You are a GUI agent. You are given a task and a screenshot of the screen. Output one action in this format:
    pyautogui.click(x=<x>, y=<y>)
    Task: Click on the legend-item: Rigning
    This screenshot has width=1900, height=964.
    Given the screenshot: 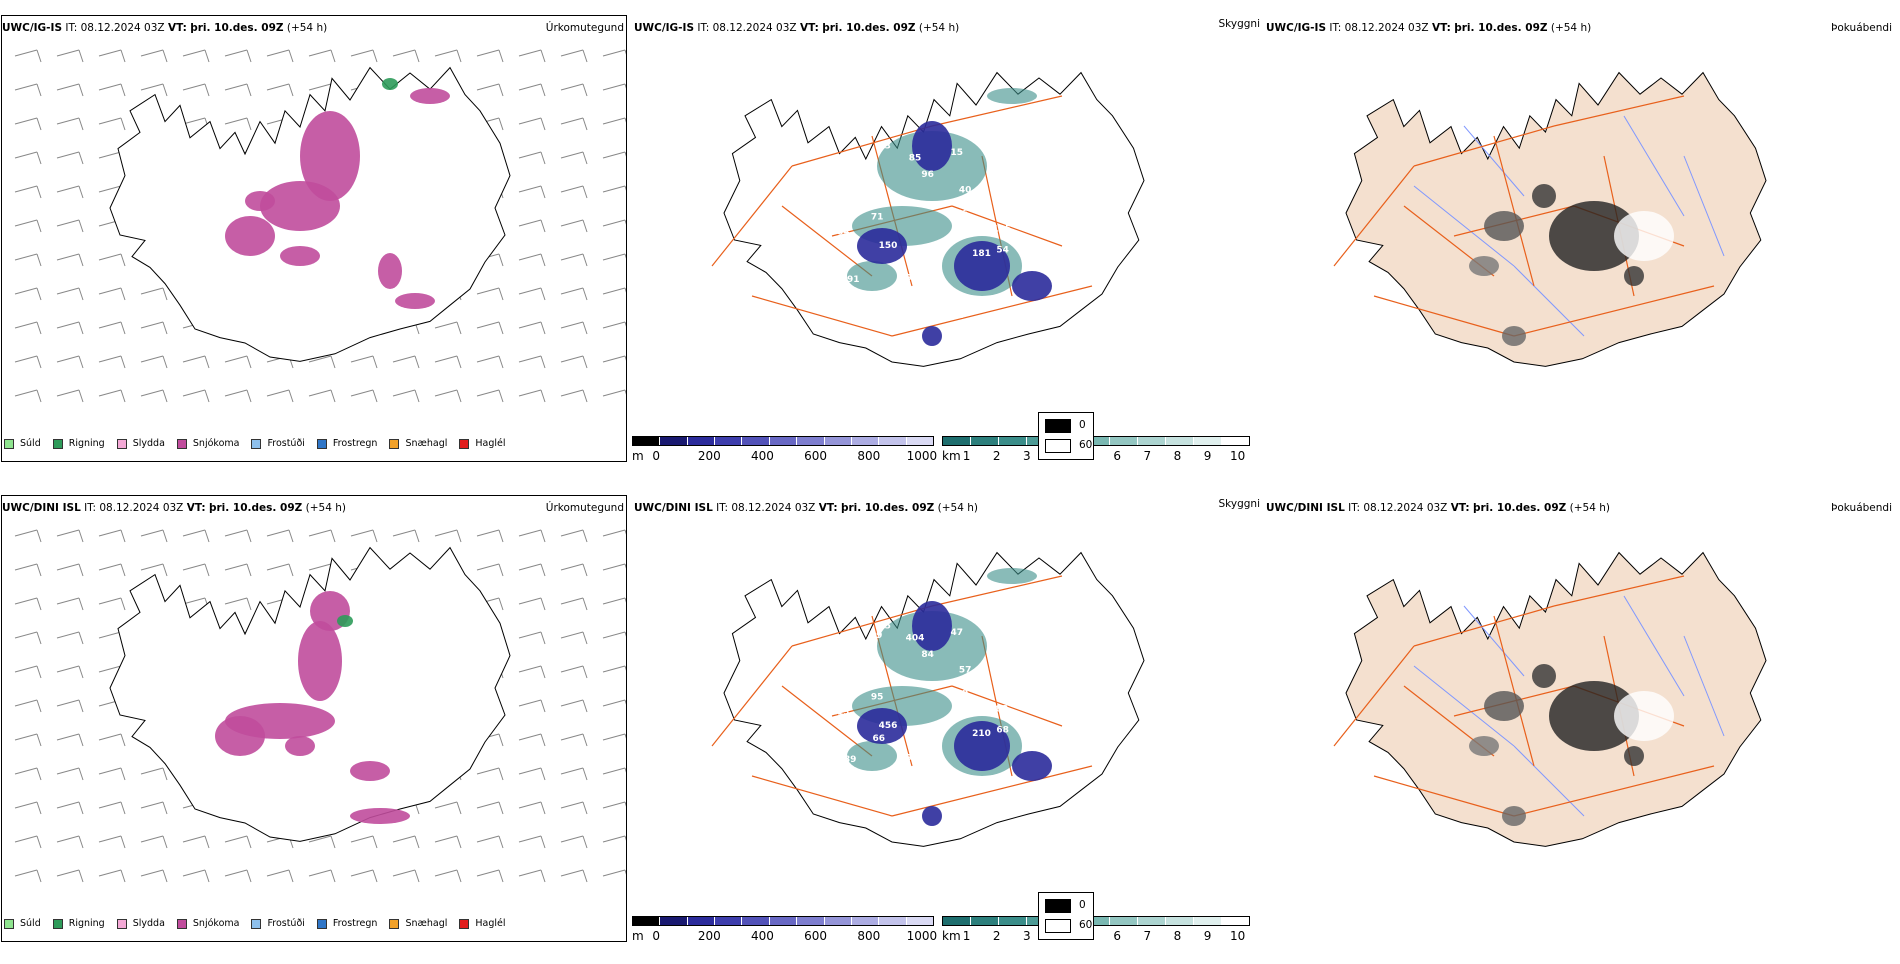 What is the action you would take?
    pyautogui.click(x=78, y=923)
    